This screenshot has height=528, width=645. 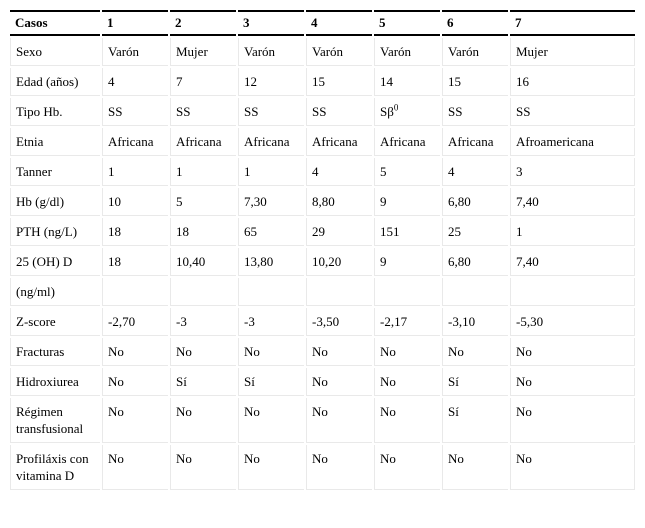 I want to click on table-row: Tanner 1 1 1 4 5 4 3, so click(x=322, y=172).